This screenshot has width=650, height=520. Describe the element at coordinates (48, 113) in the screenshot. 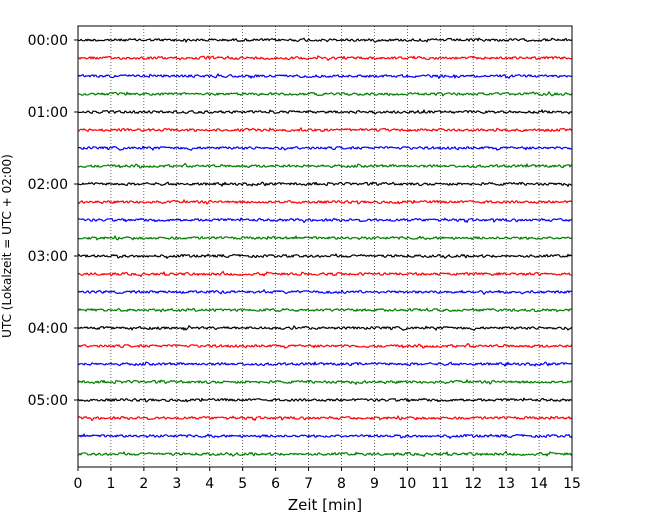

I see `y-tick-label-01:00: 01:00` at that location.